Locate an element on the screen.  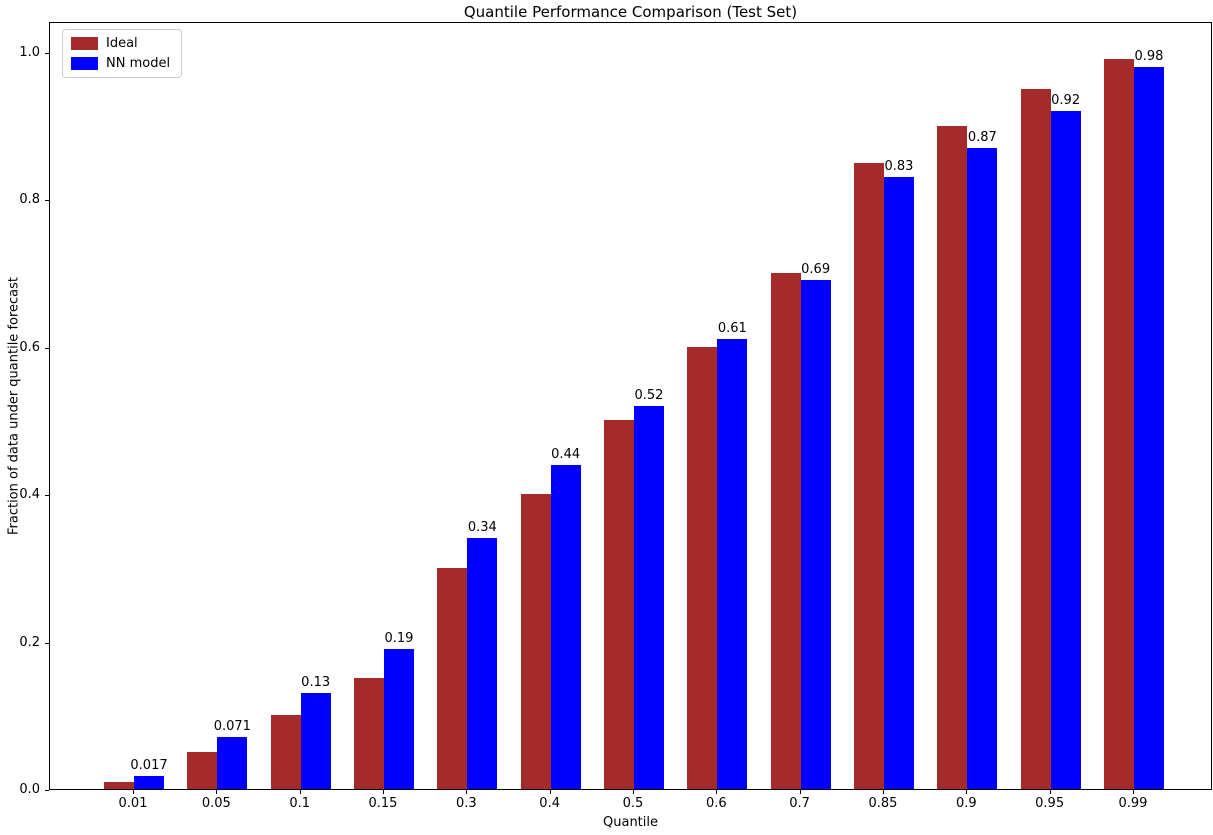
bar-value-label: 0.83 is located at coordinates (899, 167).